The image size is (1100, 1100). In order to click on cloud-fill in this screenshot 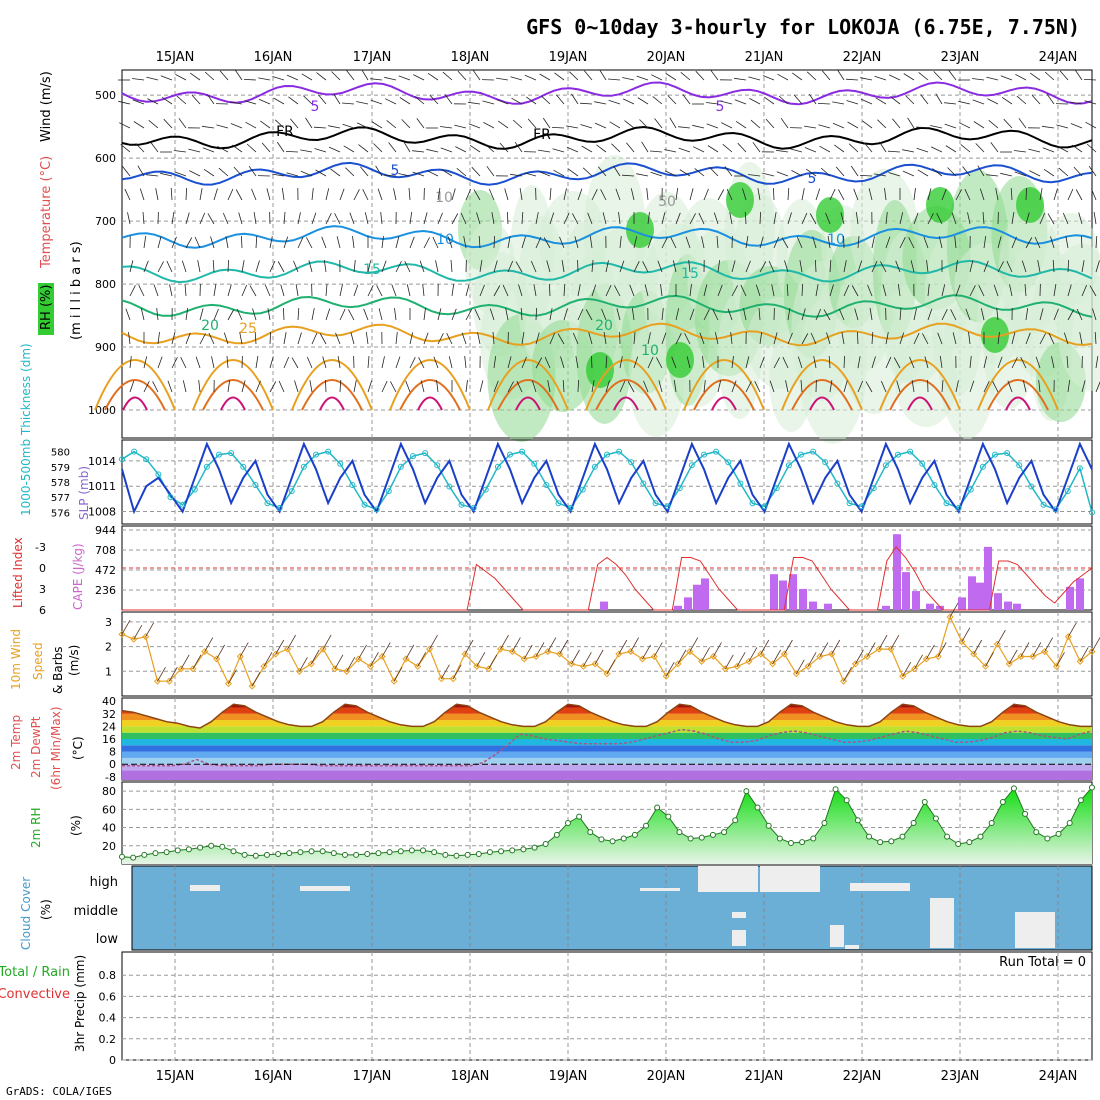, I will do `click(739, 938)`.